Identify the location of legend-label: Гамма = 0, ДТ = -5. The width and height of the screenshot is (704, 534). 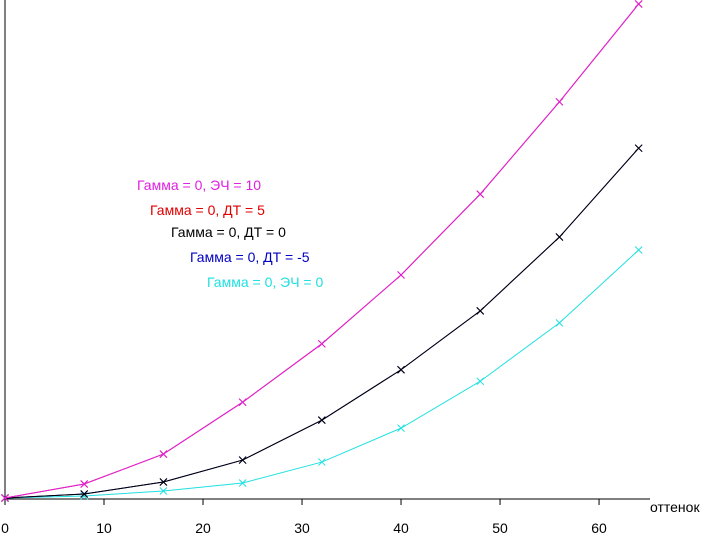
(250, 257).